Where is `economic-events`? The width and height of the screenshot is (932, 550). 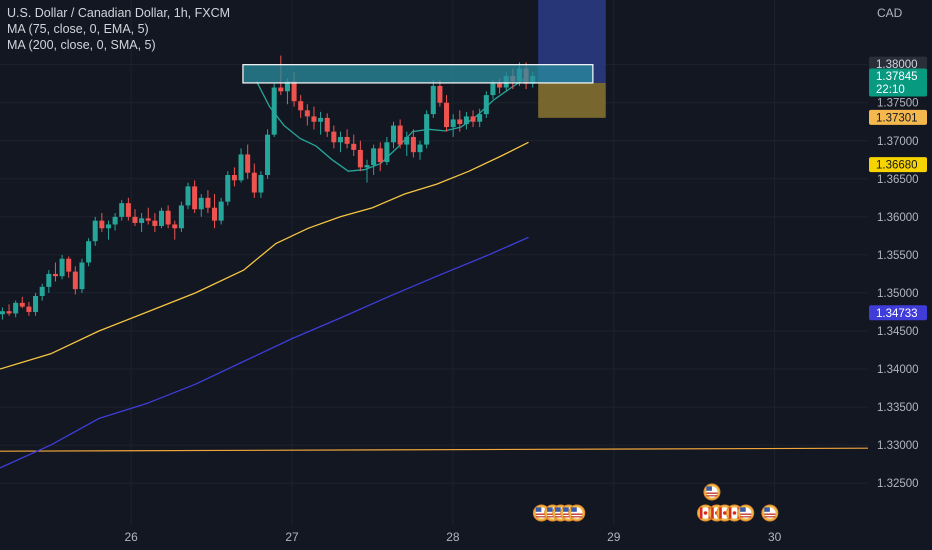 economic-events is located at coordinates (655, 502).